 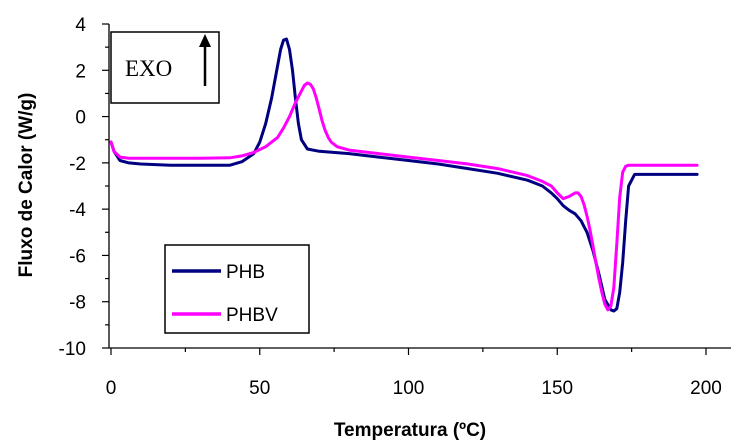 What do you see at coordinates (77, 210) in the screenshot?
I see `y-tick-label: -4` at bounding box center [77, 210].